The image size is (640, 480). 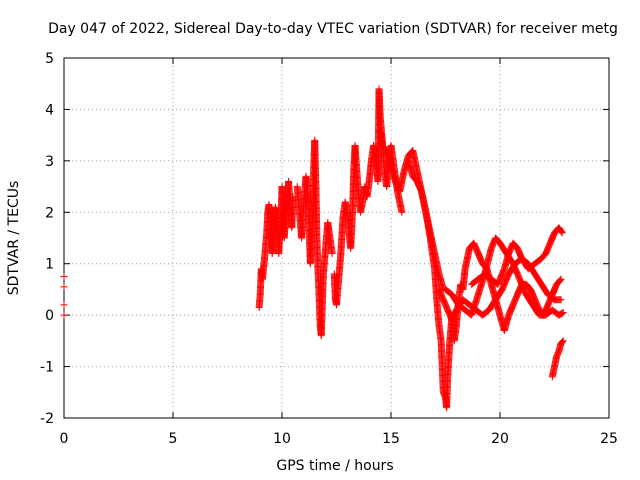 I want to click on y-tick-label: 0, so click(x=49, y=316).